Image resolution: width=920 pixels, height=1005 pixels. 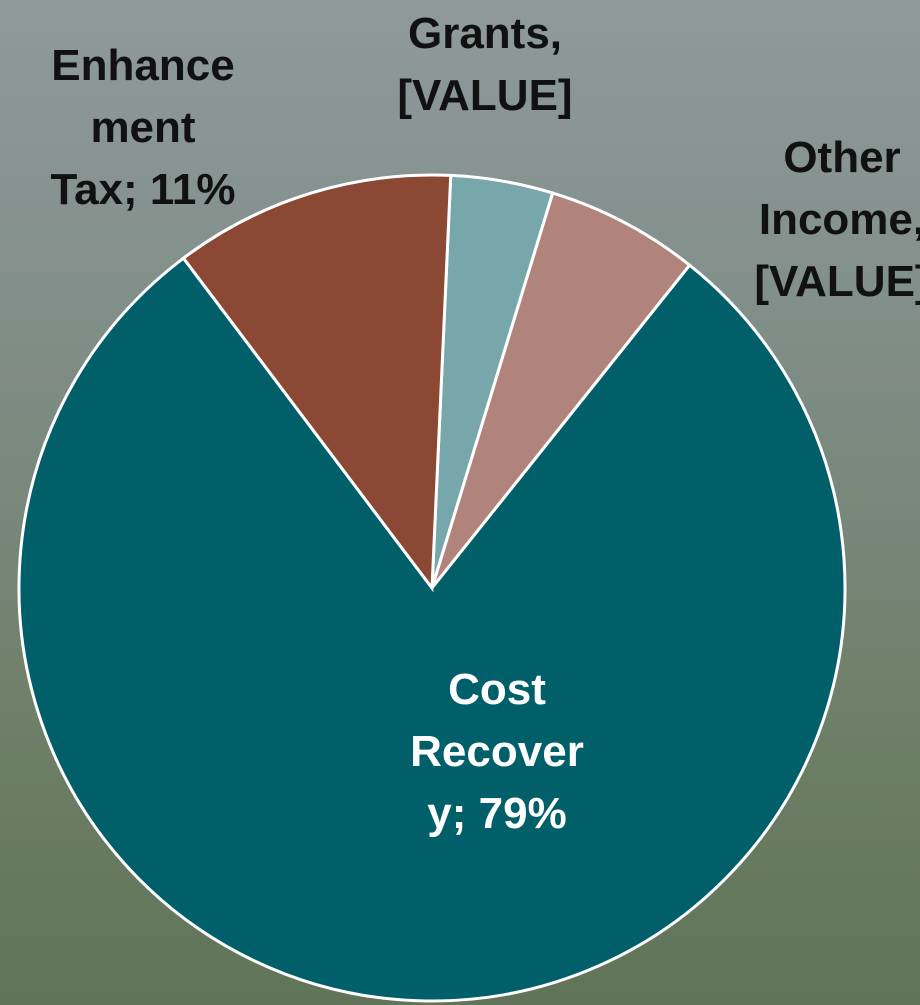 What do you see at coordinates (142, 65) in the screenshot?
I see `data-label-line: Enhance` at bounding box center [142, 65].